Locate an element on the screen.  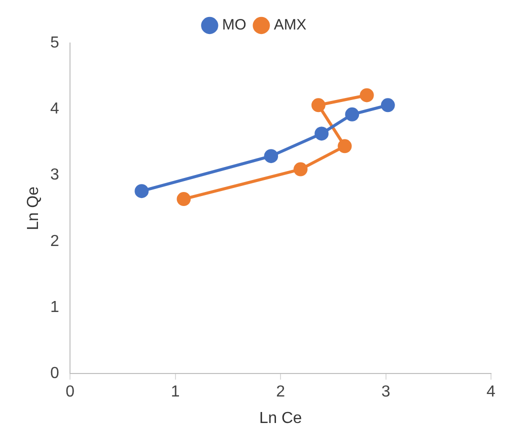
y-tick-label: 0 is located at coordinates (55, 373).